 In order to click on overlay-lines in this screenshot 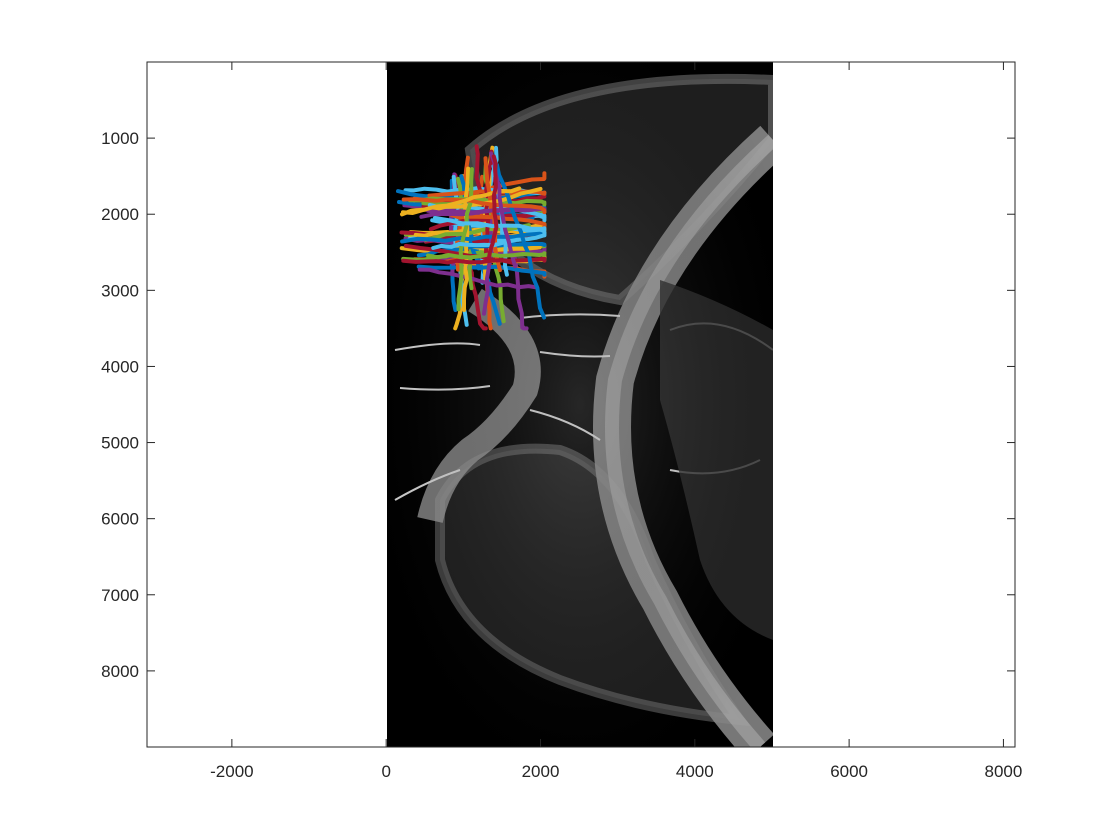, I will do `click(471, 237)`.